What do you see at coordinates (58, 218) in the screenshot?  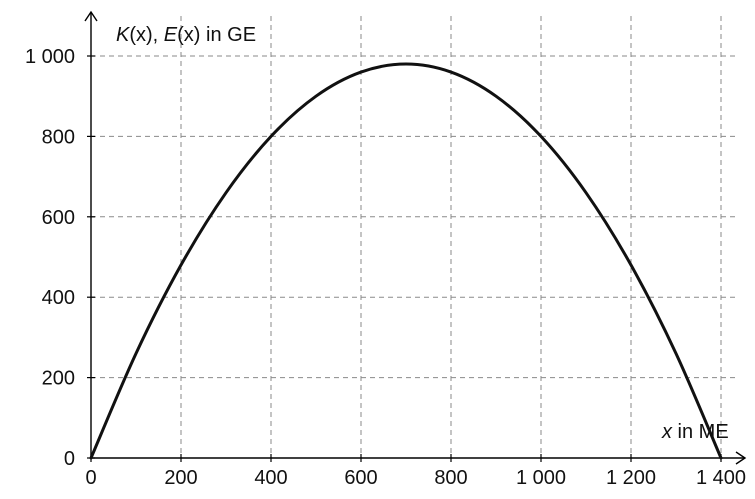 I see `y-tick-label: 600` at bounding box center [58, 218].